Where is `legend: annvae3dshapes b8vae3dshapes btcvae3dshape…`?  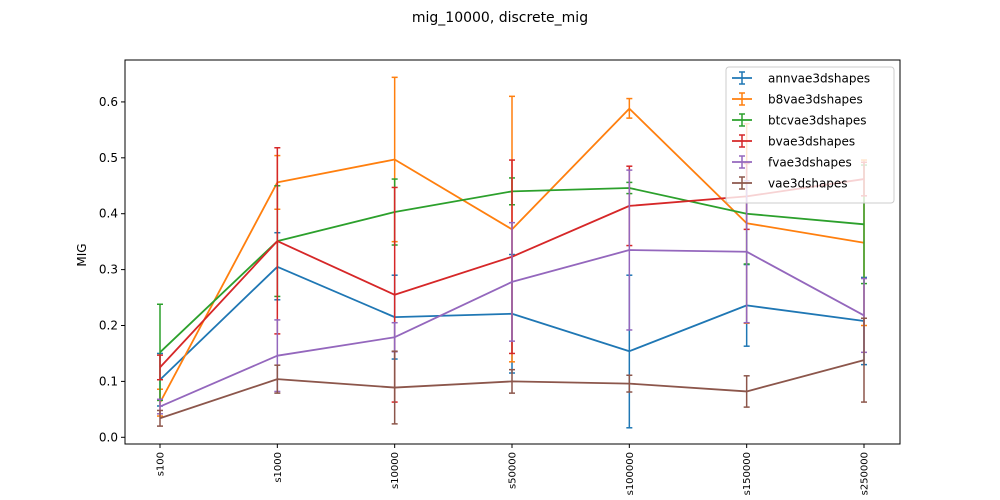 legend: annvae3dshapes b8vae3dshapes btcvae3dshape… is located at coordinates (810, 135).